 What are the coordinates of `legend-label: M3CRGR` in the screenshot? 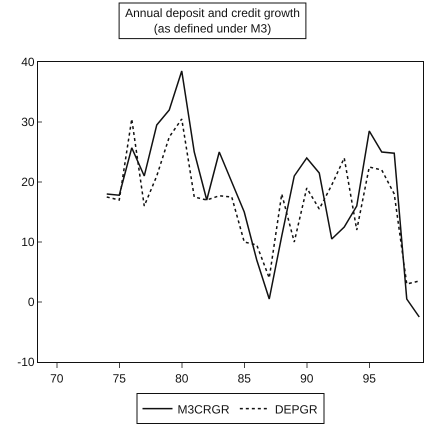 It's located at (204, 409).